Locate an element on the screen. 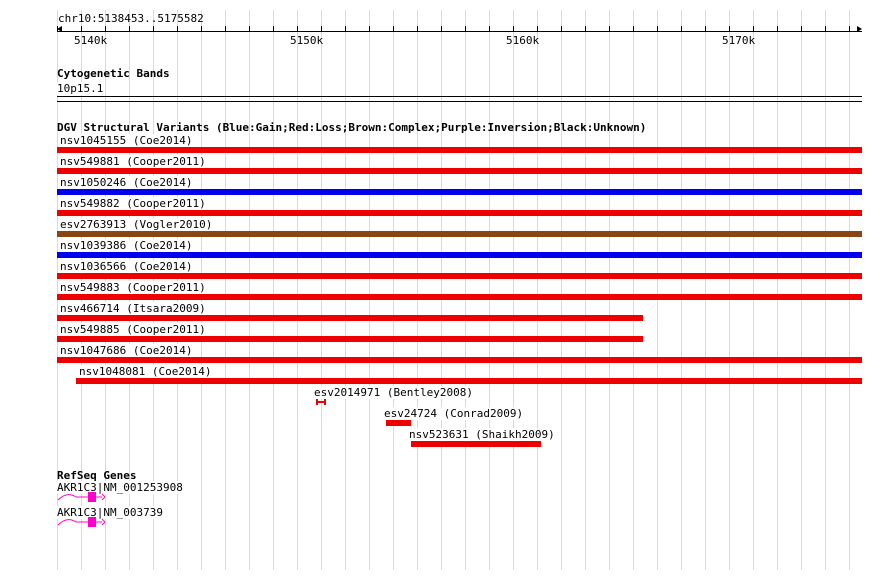 This screenshot has width=890, height=580. variant-label-12: esv2014971 (Bentley2008) is located at coordinates (394, 392).